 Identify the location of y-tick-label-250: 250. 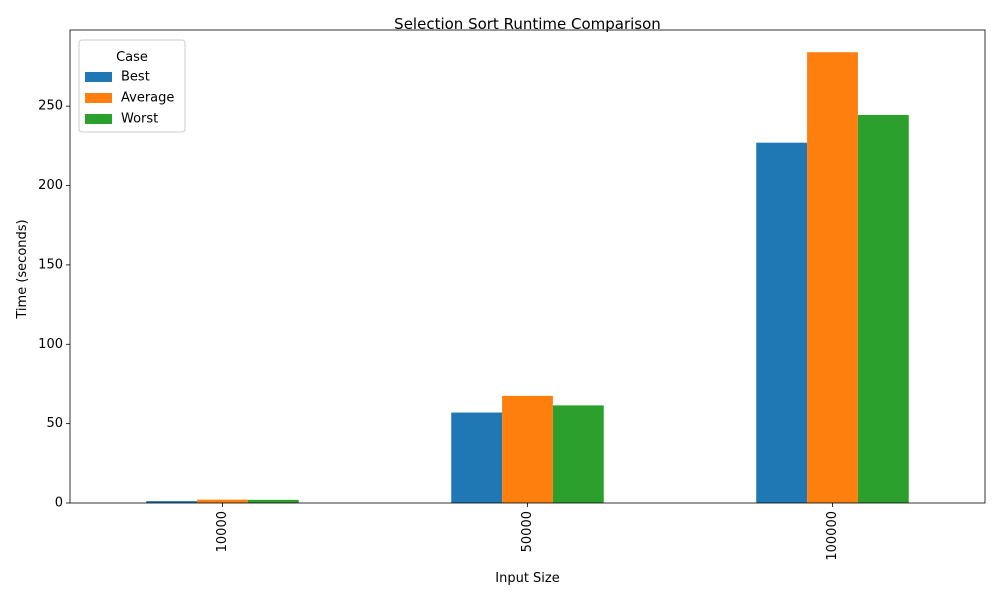
(50, 106).